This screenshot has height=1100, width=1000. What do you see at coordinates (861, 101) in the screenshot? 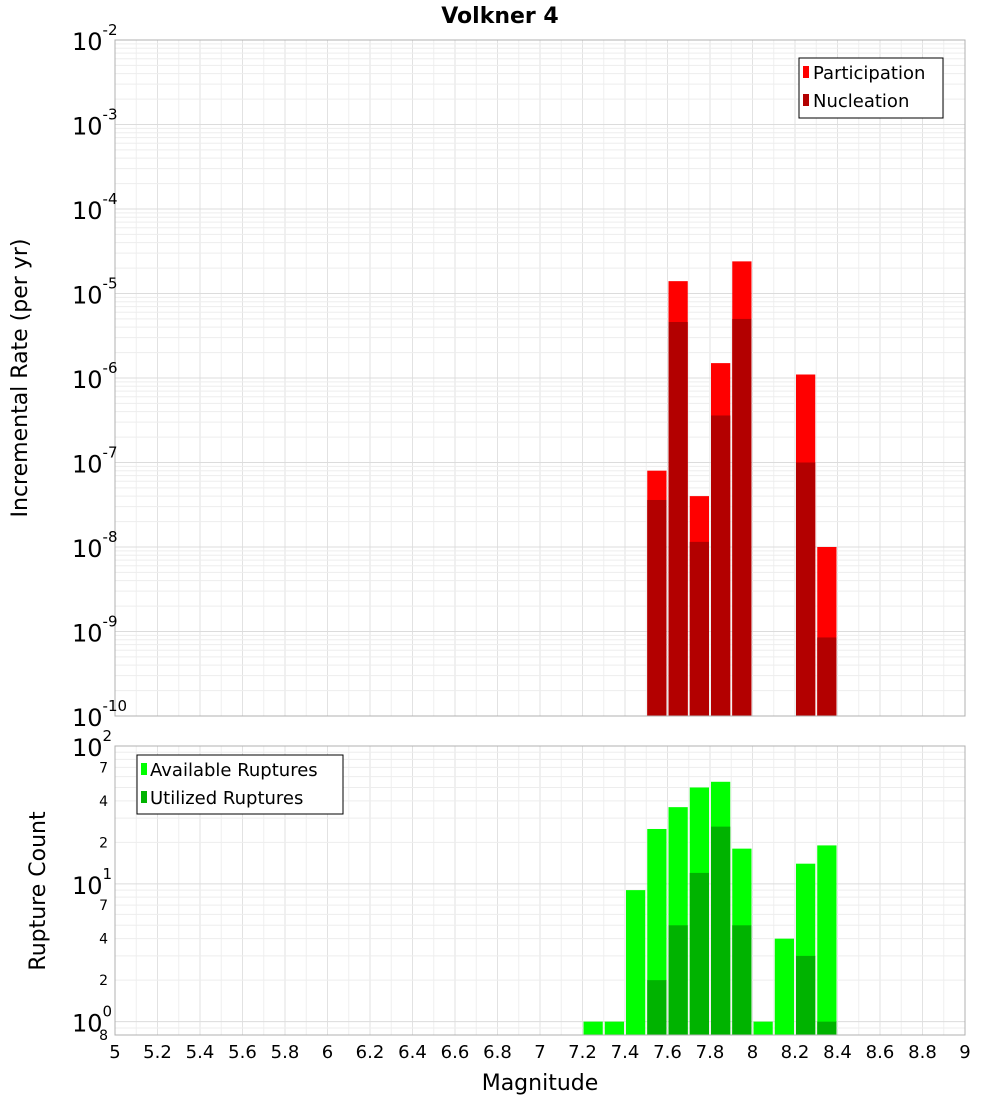
I see `legend-nucleation-label: Nucleation` at bounding box center [861, 101].